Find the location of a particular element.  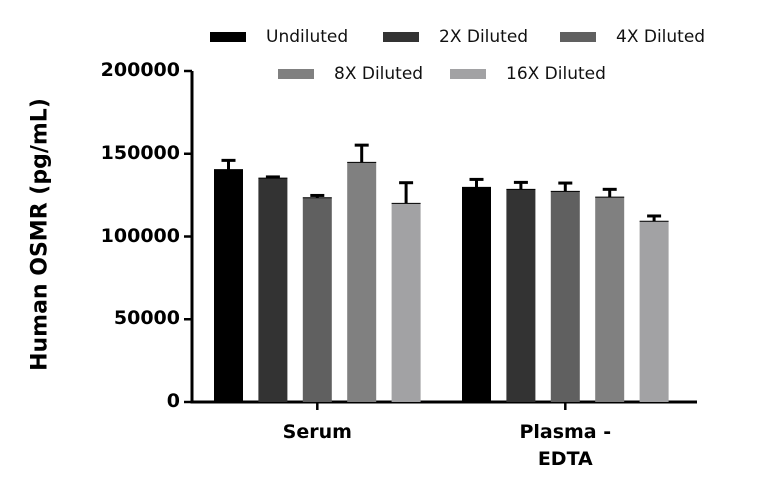

legend-label: 8X Diluted is located at coordinates (379, 74).